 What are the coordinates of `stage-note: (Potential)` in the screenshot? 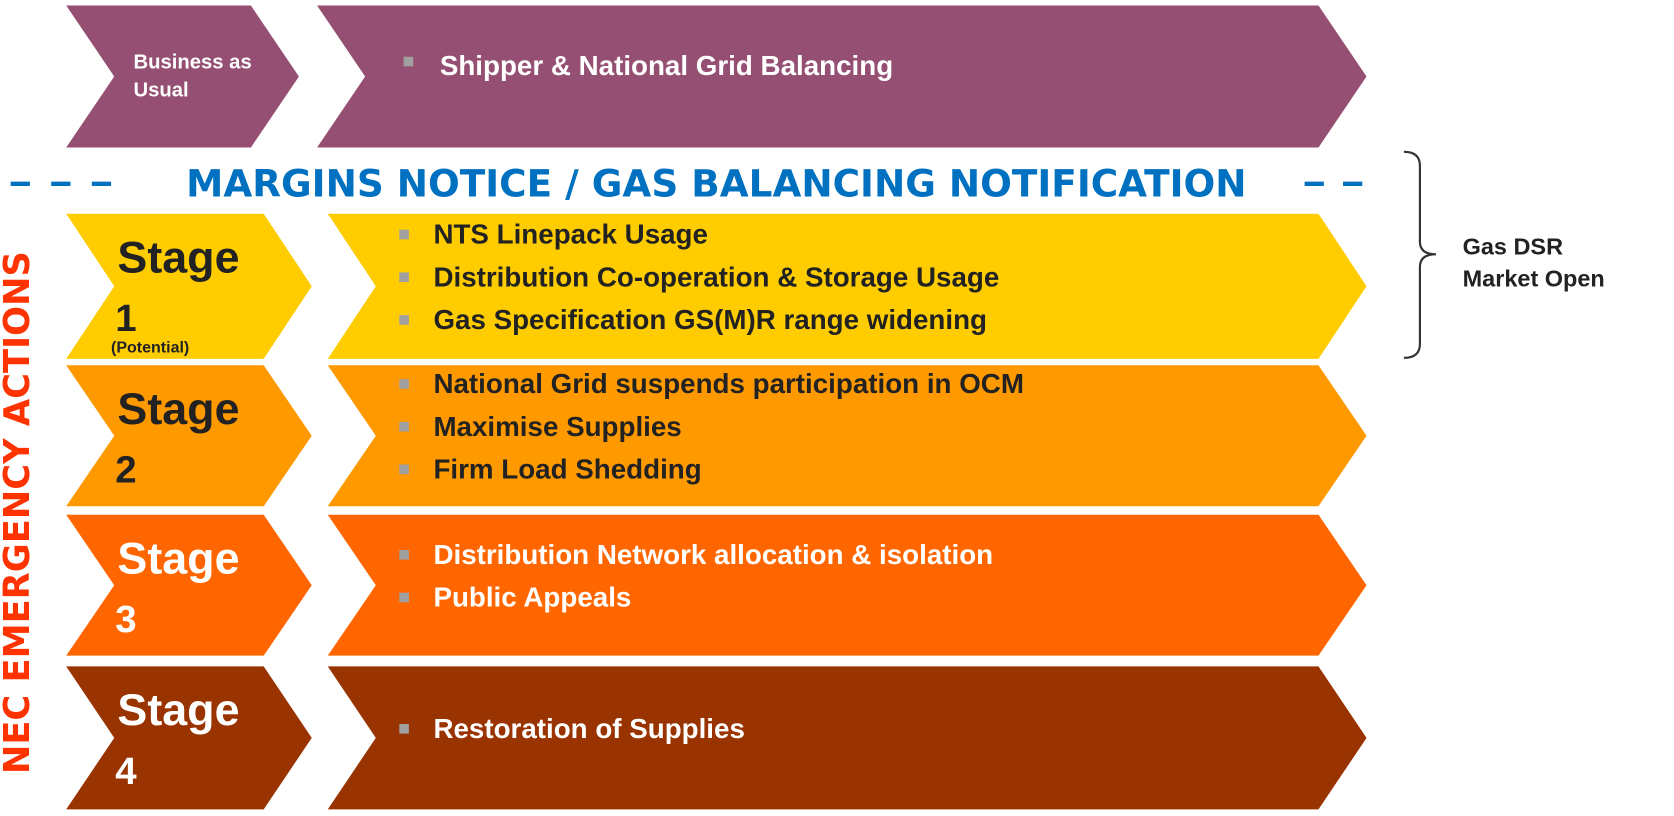 It's located at (150, 347).